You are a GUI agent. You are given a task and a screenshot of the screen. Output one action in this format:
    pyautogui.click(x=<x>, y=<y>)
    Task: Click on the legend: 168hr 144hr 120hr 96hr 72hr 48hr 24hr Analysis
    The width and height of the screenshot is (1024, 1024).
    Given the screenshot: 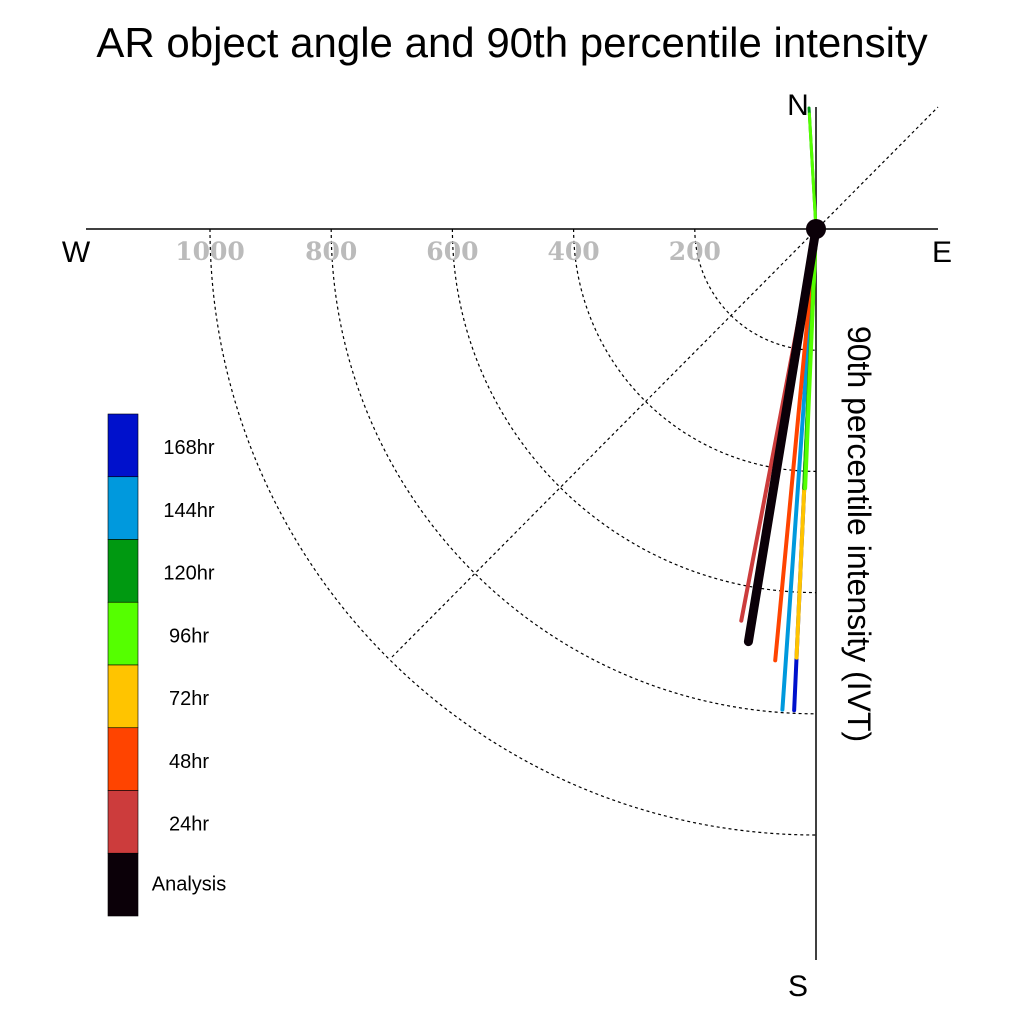 What is the action you would take?
    pyautogui.click(x=166, y=665)
    